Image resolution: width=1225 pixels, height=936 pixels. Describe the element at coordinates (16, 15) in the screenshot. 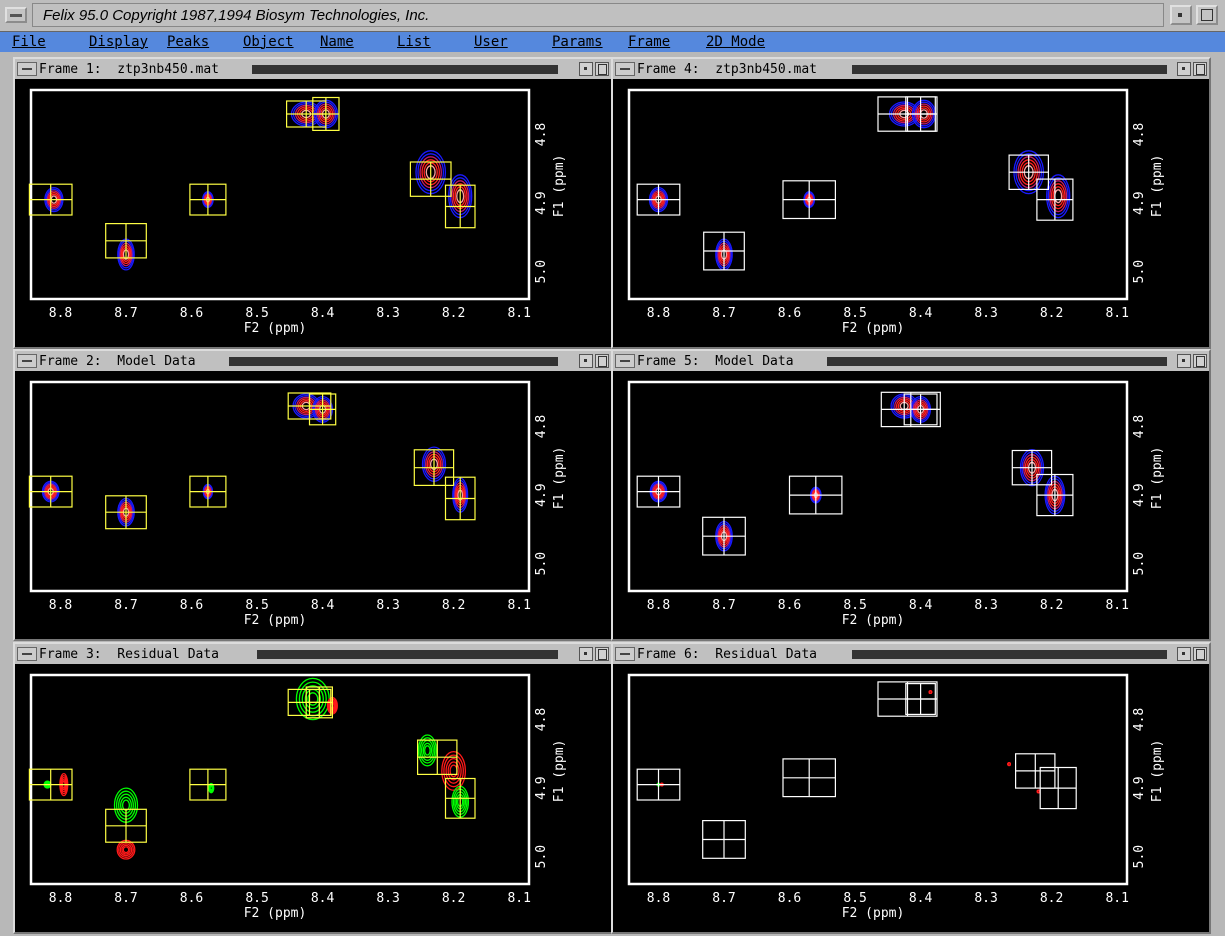

I see `window-menu-button` at that location.